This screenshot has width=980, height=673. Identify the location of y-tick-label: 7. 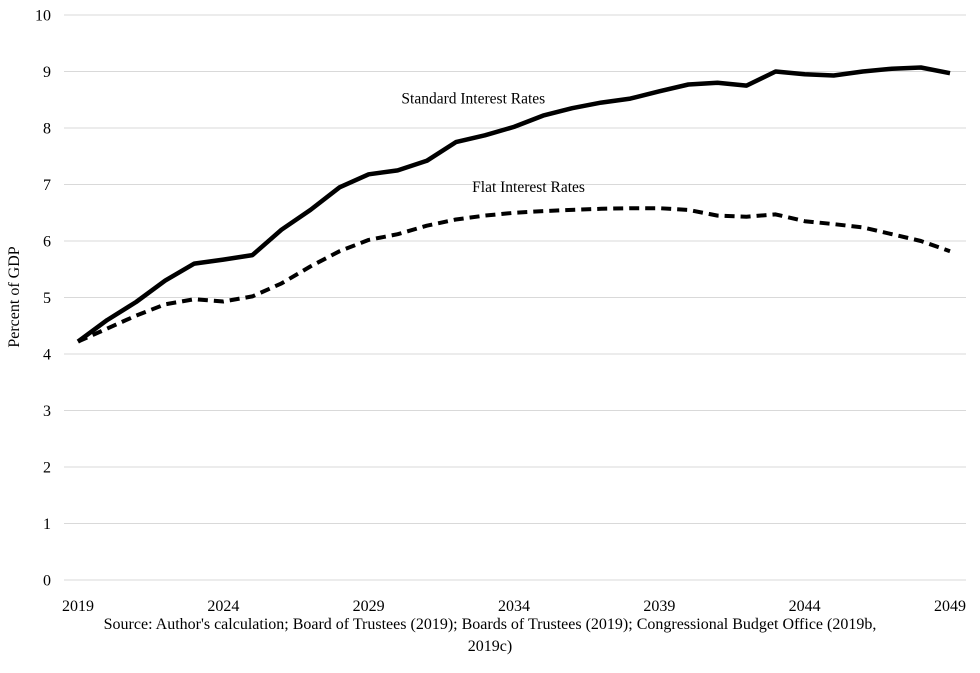
(47, 185).